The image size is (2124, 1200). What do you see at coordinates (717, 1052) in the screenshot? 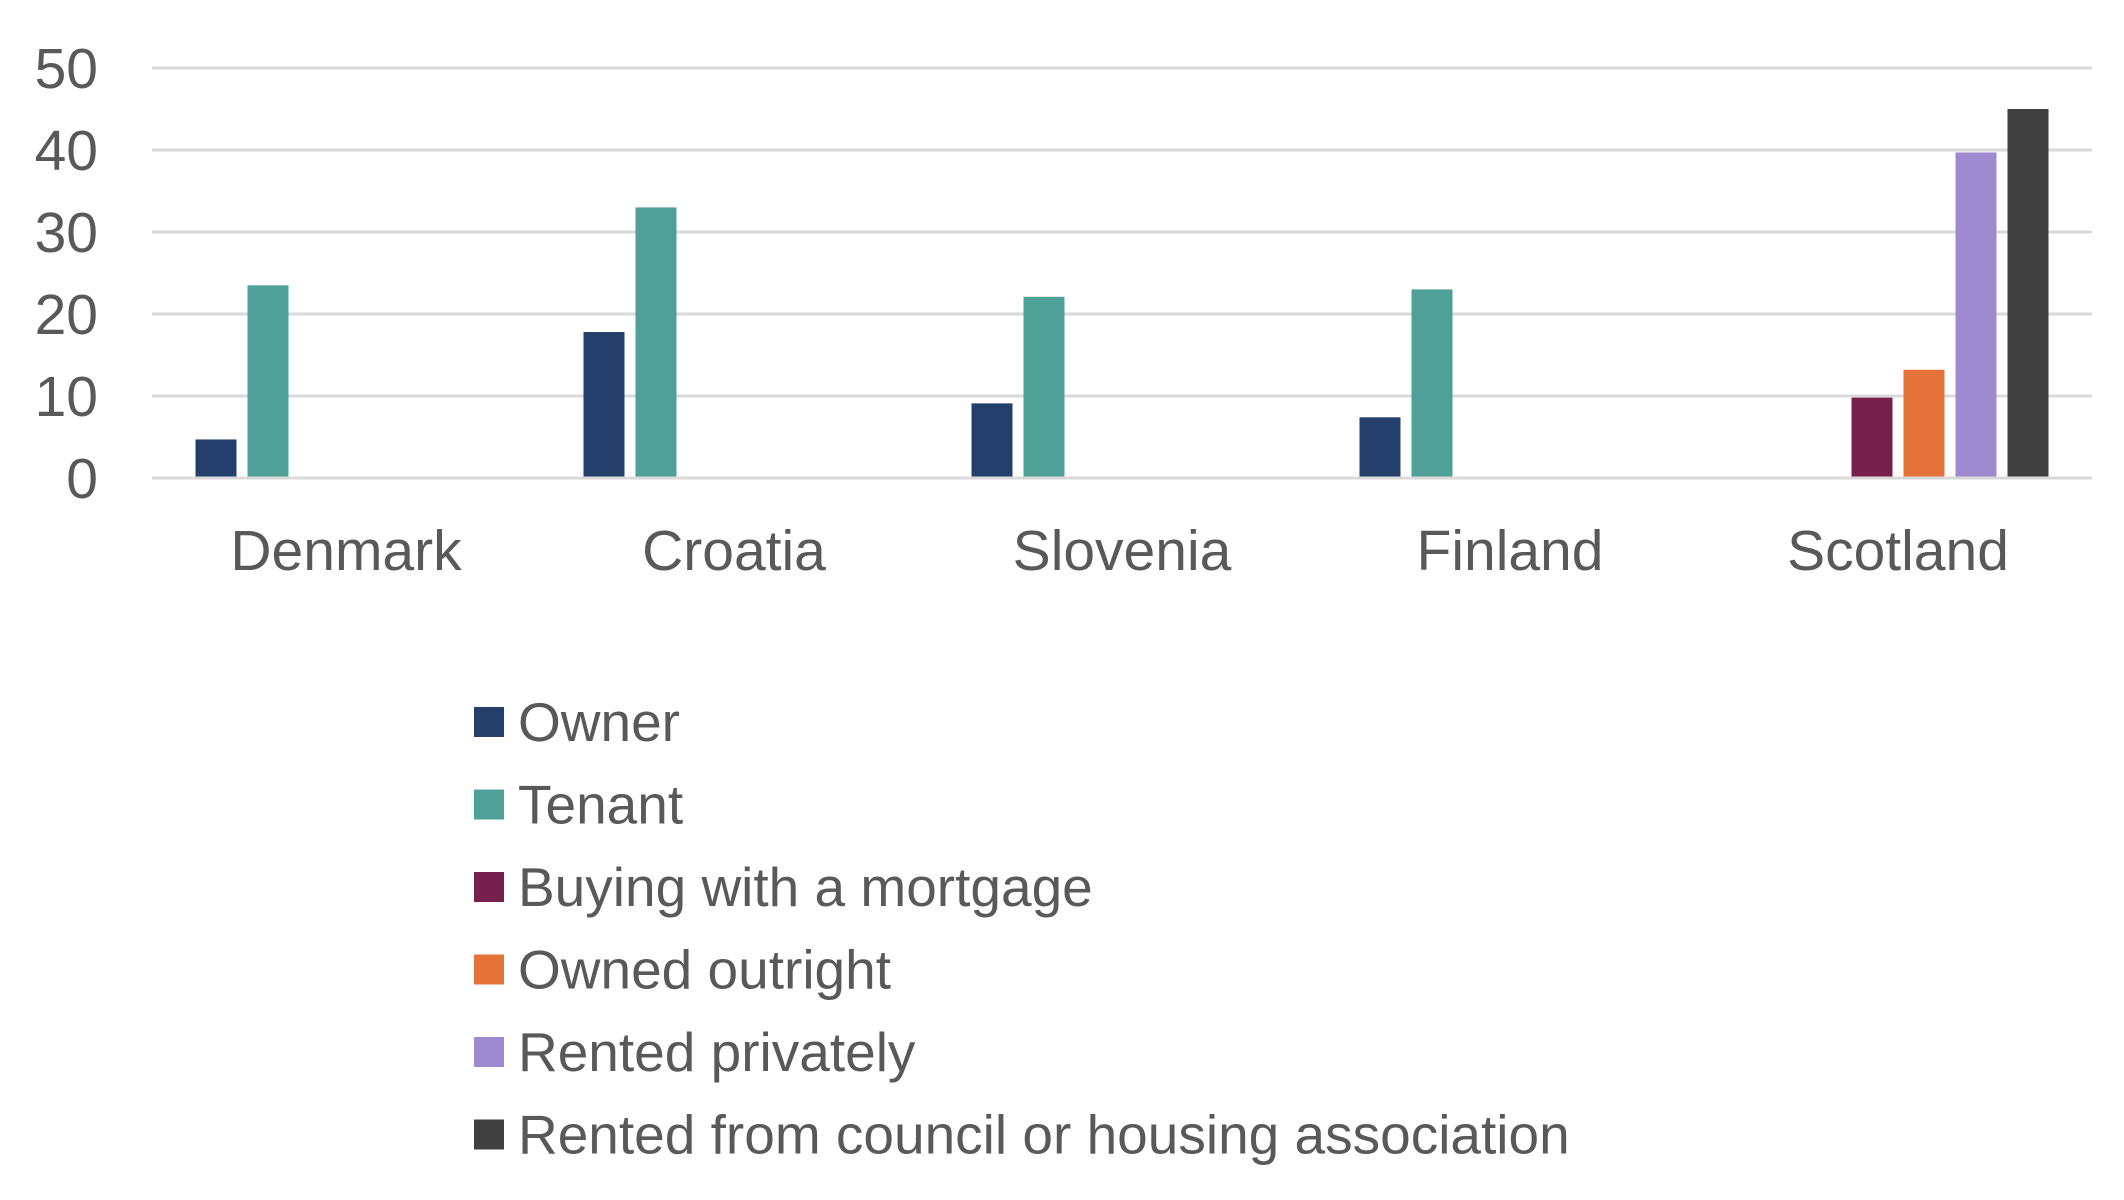
I see `legend-label: Rented privately` at bounding box center [717, 1052].